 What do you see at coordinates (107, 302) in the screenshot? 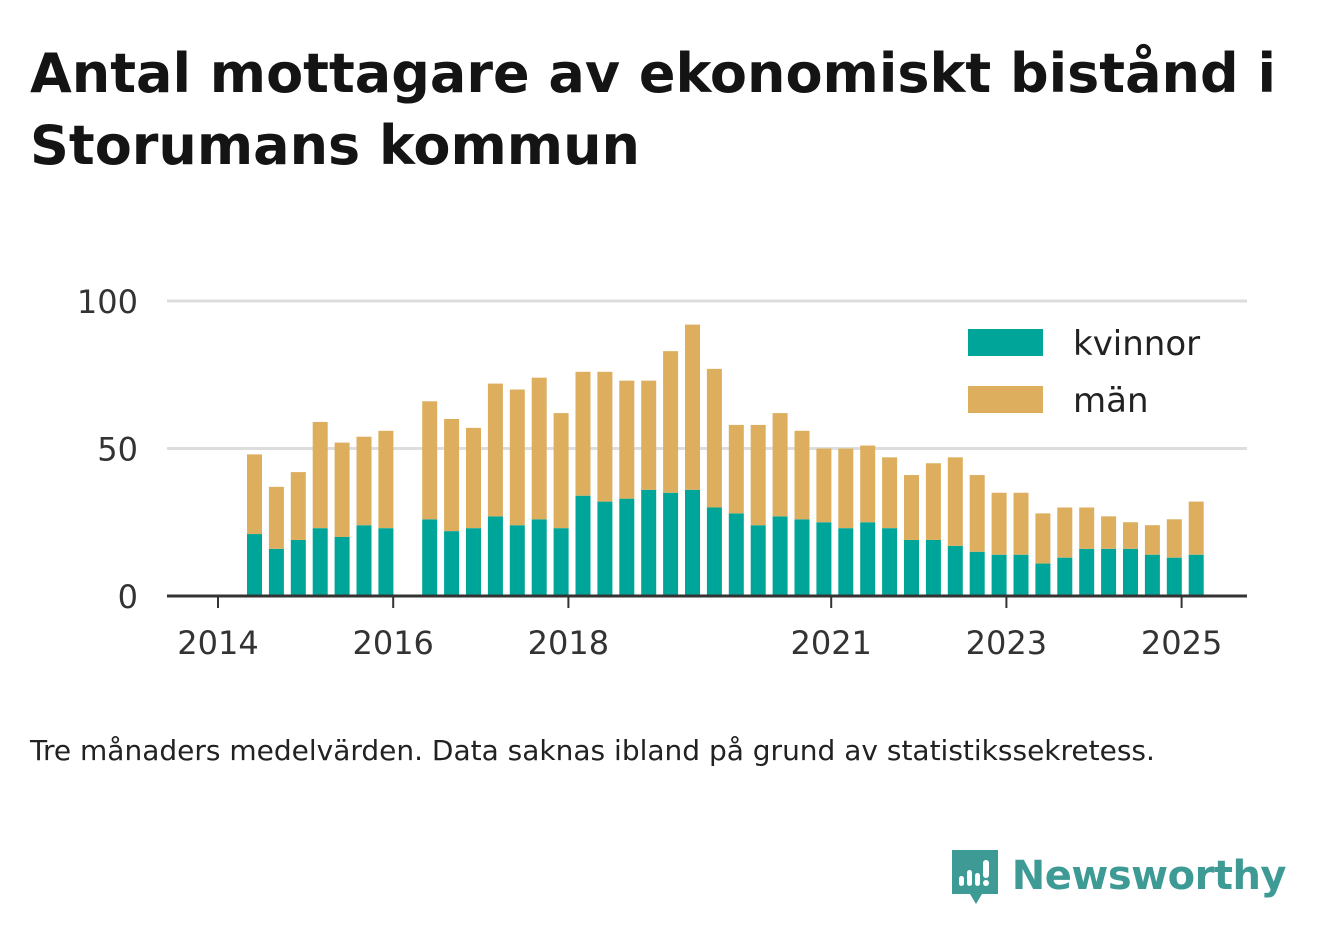
I see `y-tick-label: 100` at bounding box center [107, 302].